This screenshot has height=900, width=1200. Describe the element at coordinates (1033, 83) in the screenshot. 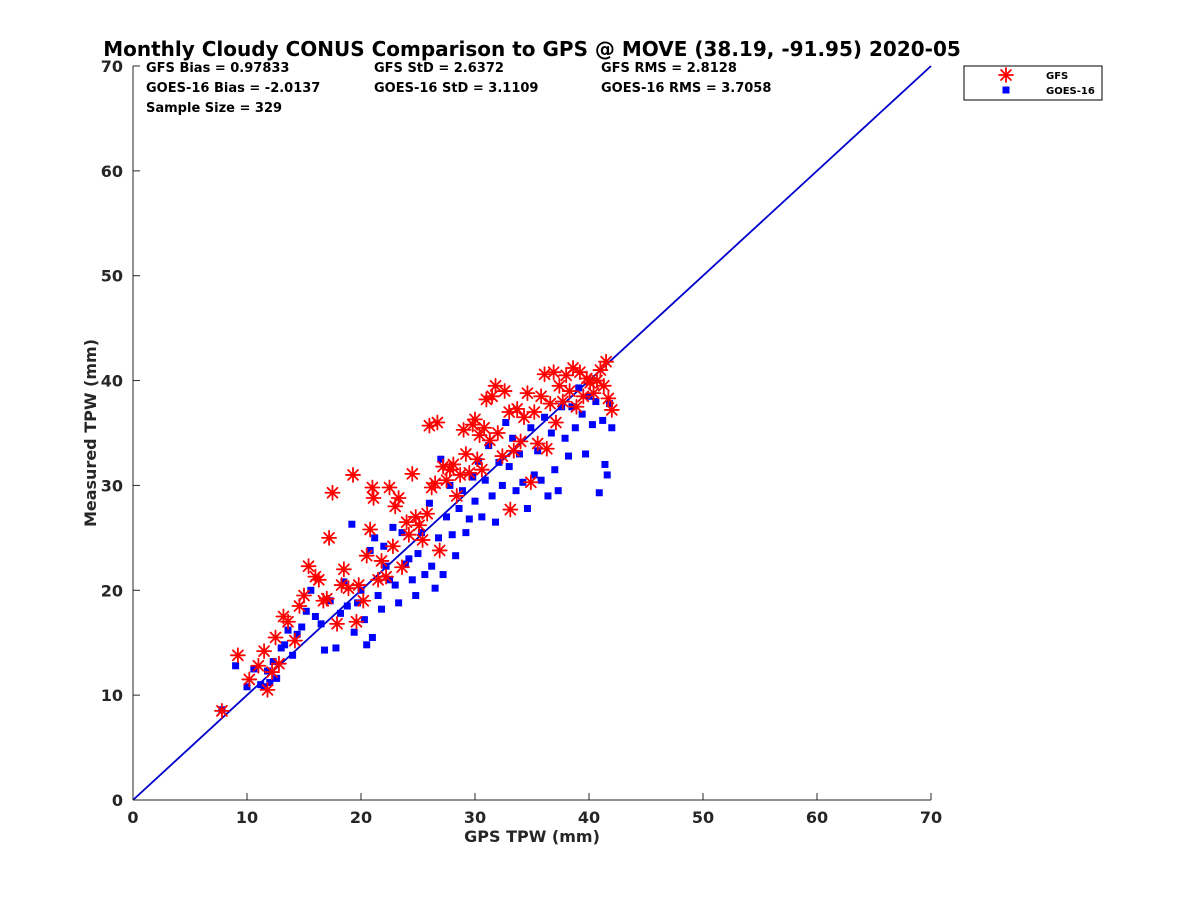

I see `legend-box` at that location.